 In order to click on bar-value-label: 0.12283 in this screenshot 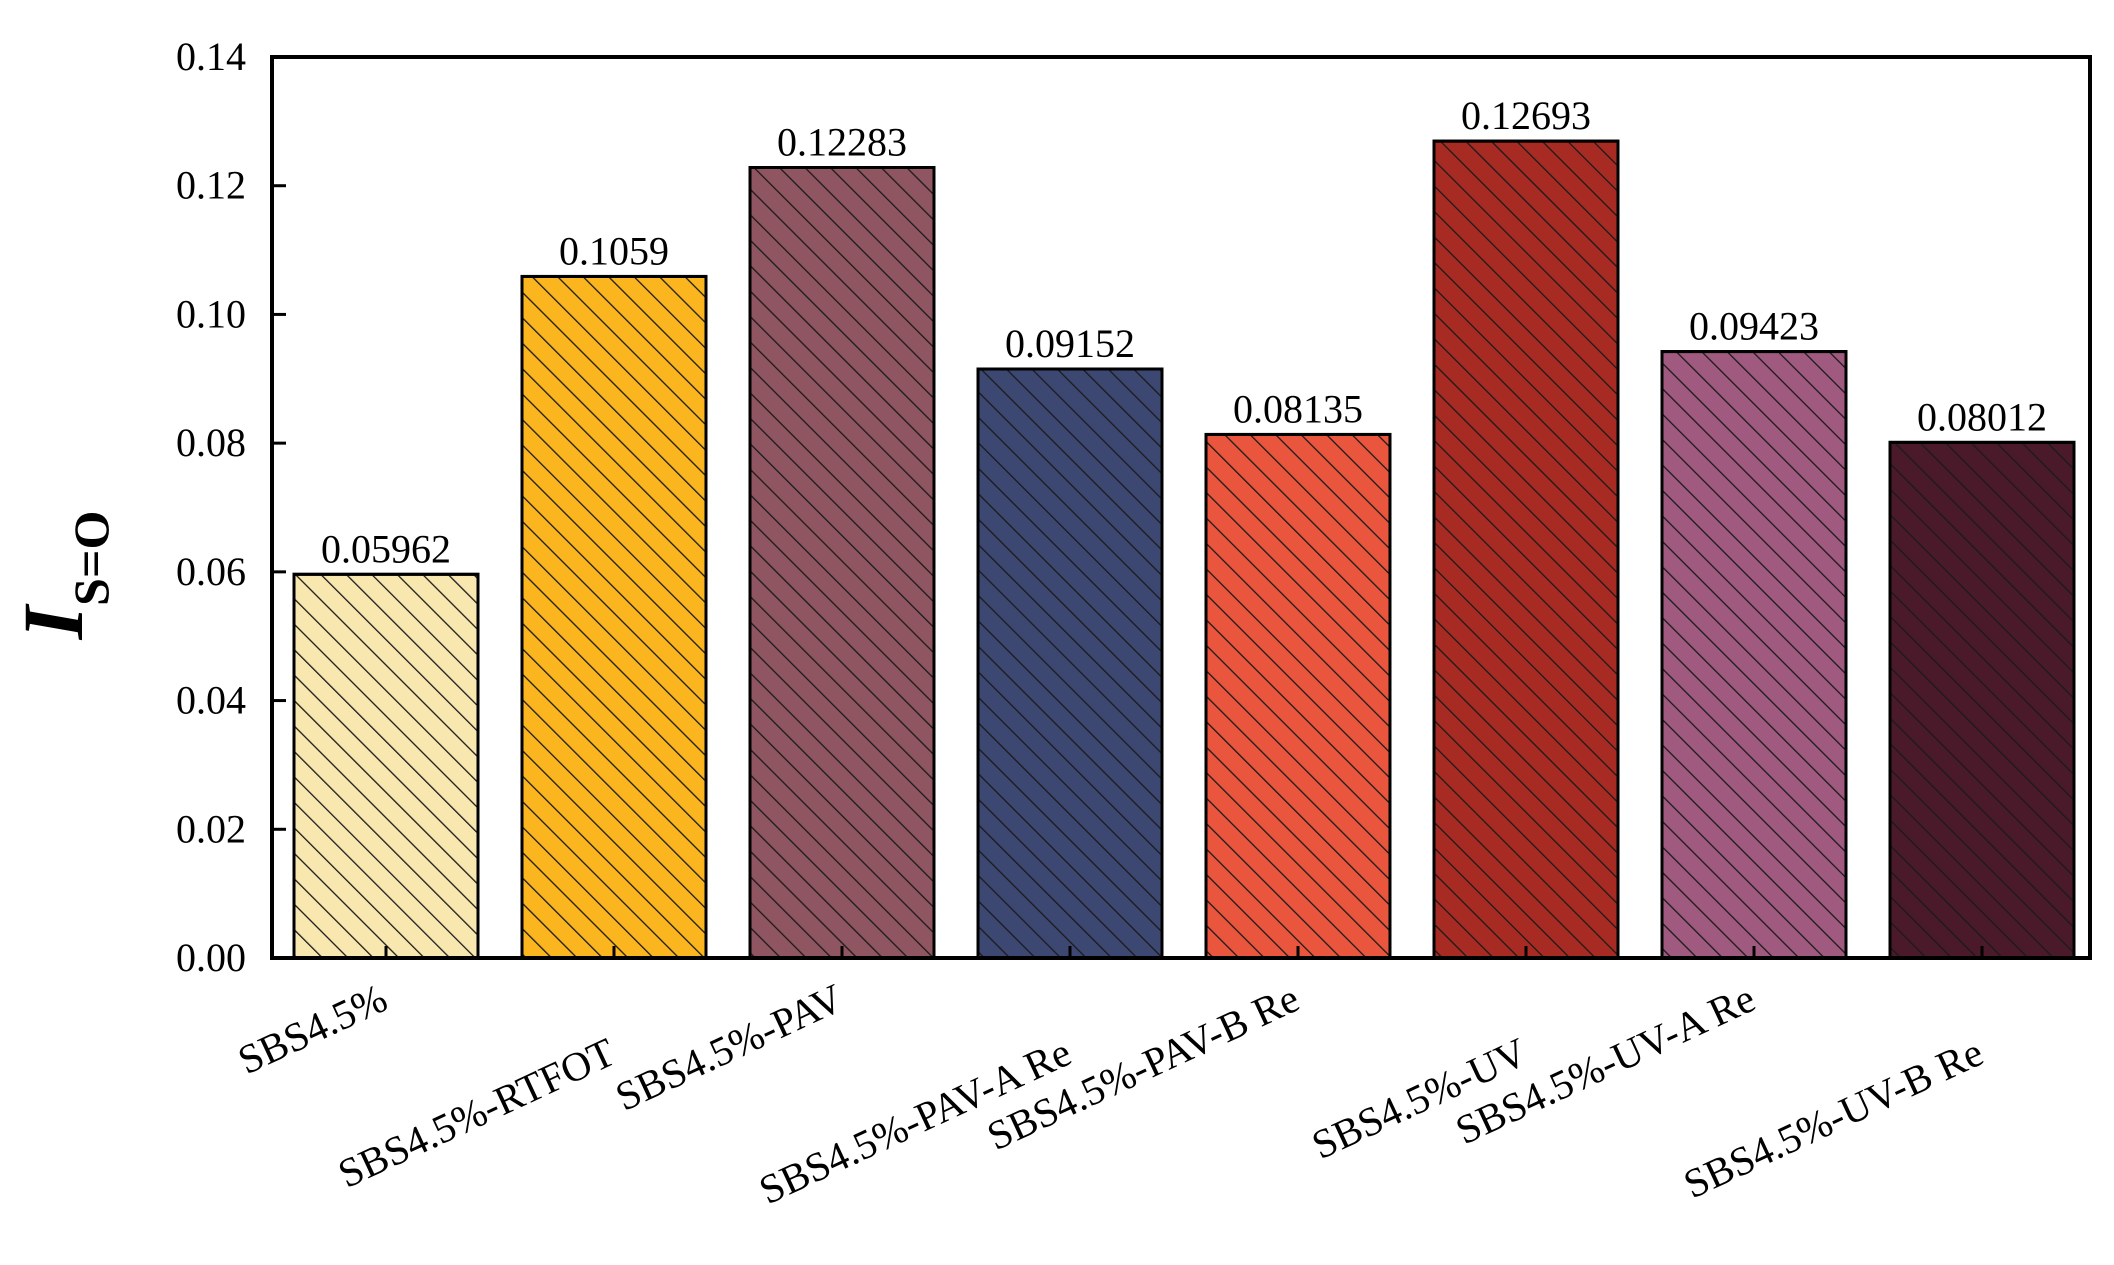, I will do `click(842, 142)`.